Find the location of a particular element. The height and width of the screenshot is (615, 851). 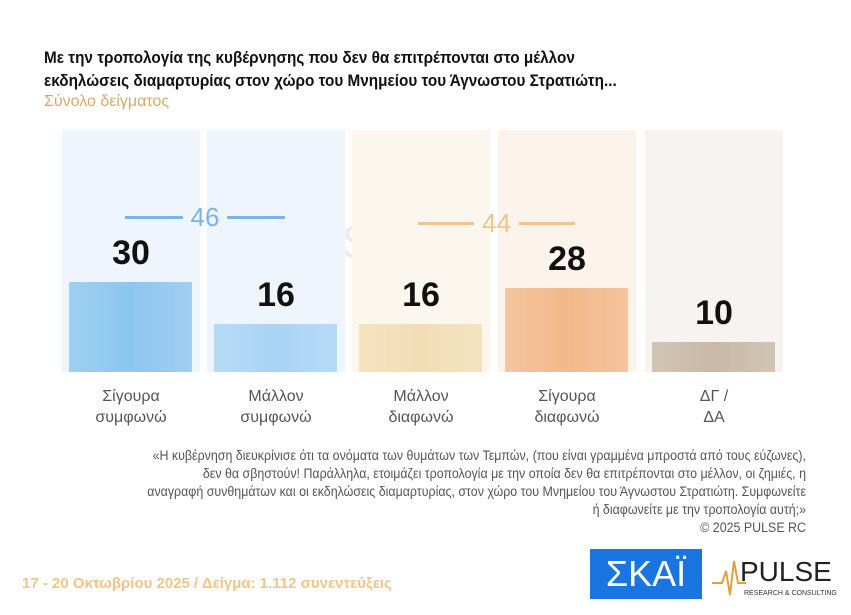

data-label: 28 is located at coordinates (567, 259).